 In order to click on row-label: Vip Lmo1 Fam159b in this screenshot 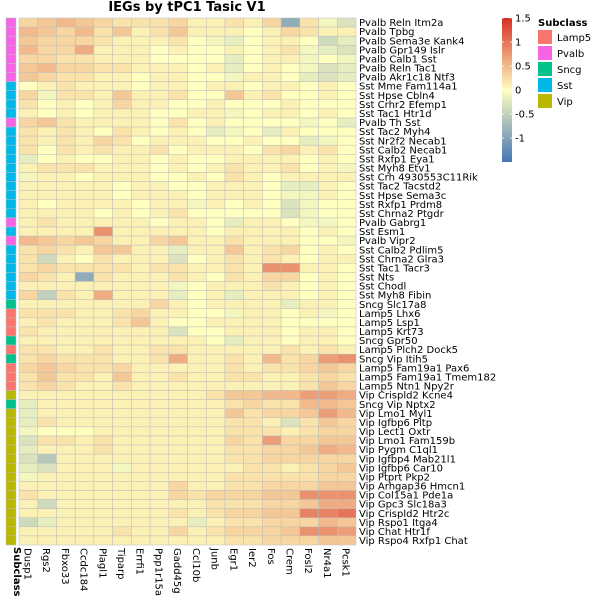, I will do `click(407, 441)`.